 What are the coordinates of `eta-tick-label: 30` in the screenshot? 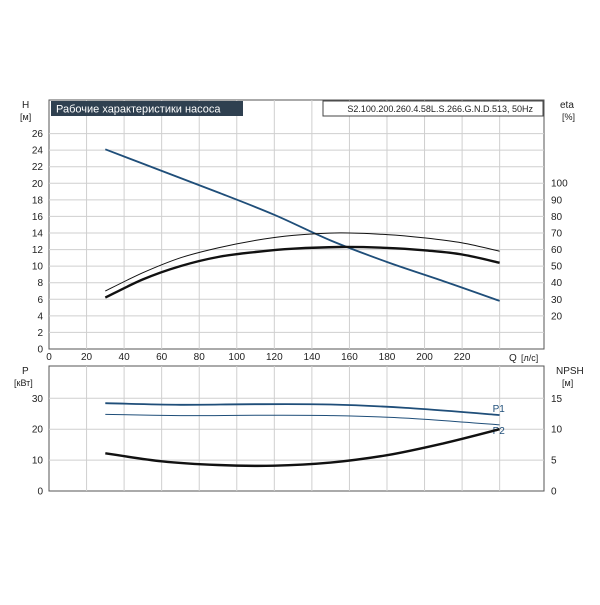 It's located at (557, 300).